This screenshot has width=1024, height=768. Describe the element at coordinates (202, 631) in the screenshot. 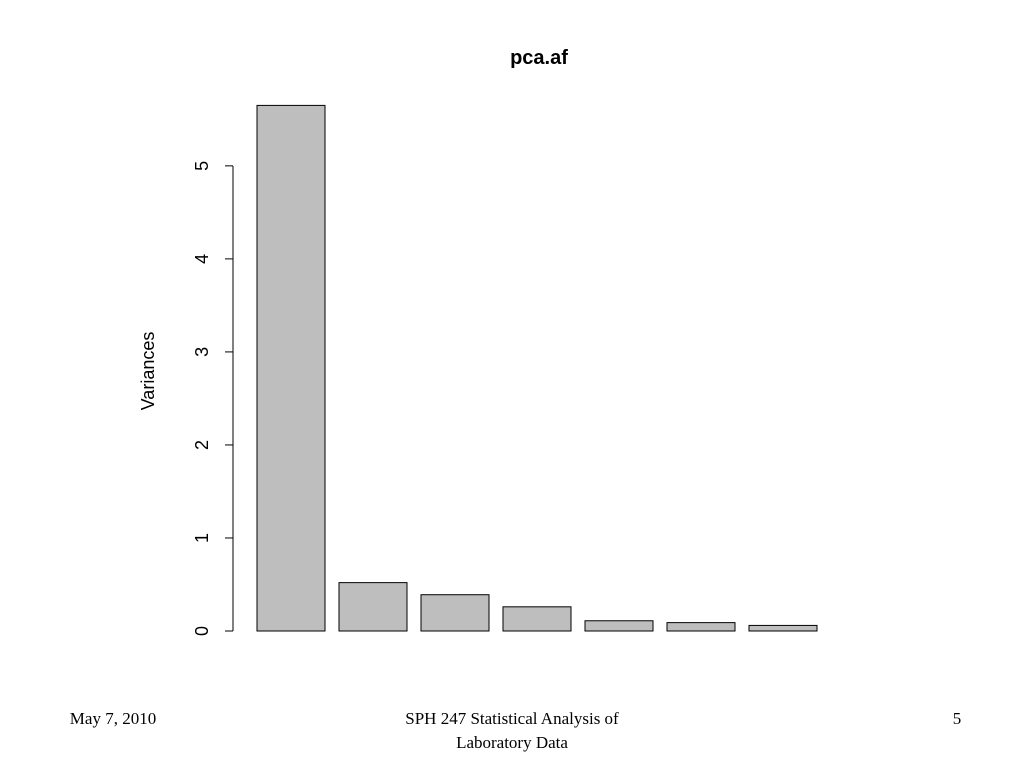

I see `y-tick-label: 0` at that location.